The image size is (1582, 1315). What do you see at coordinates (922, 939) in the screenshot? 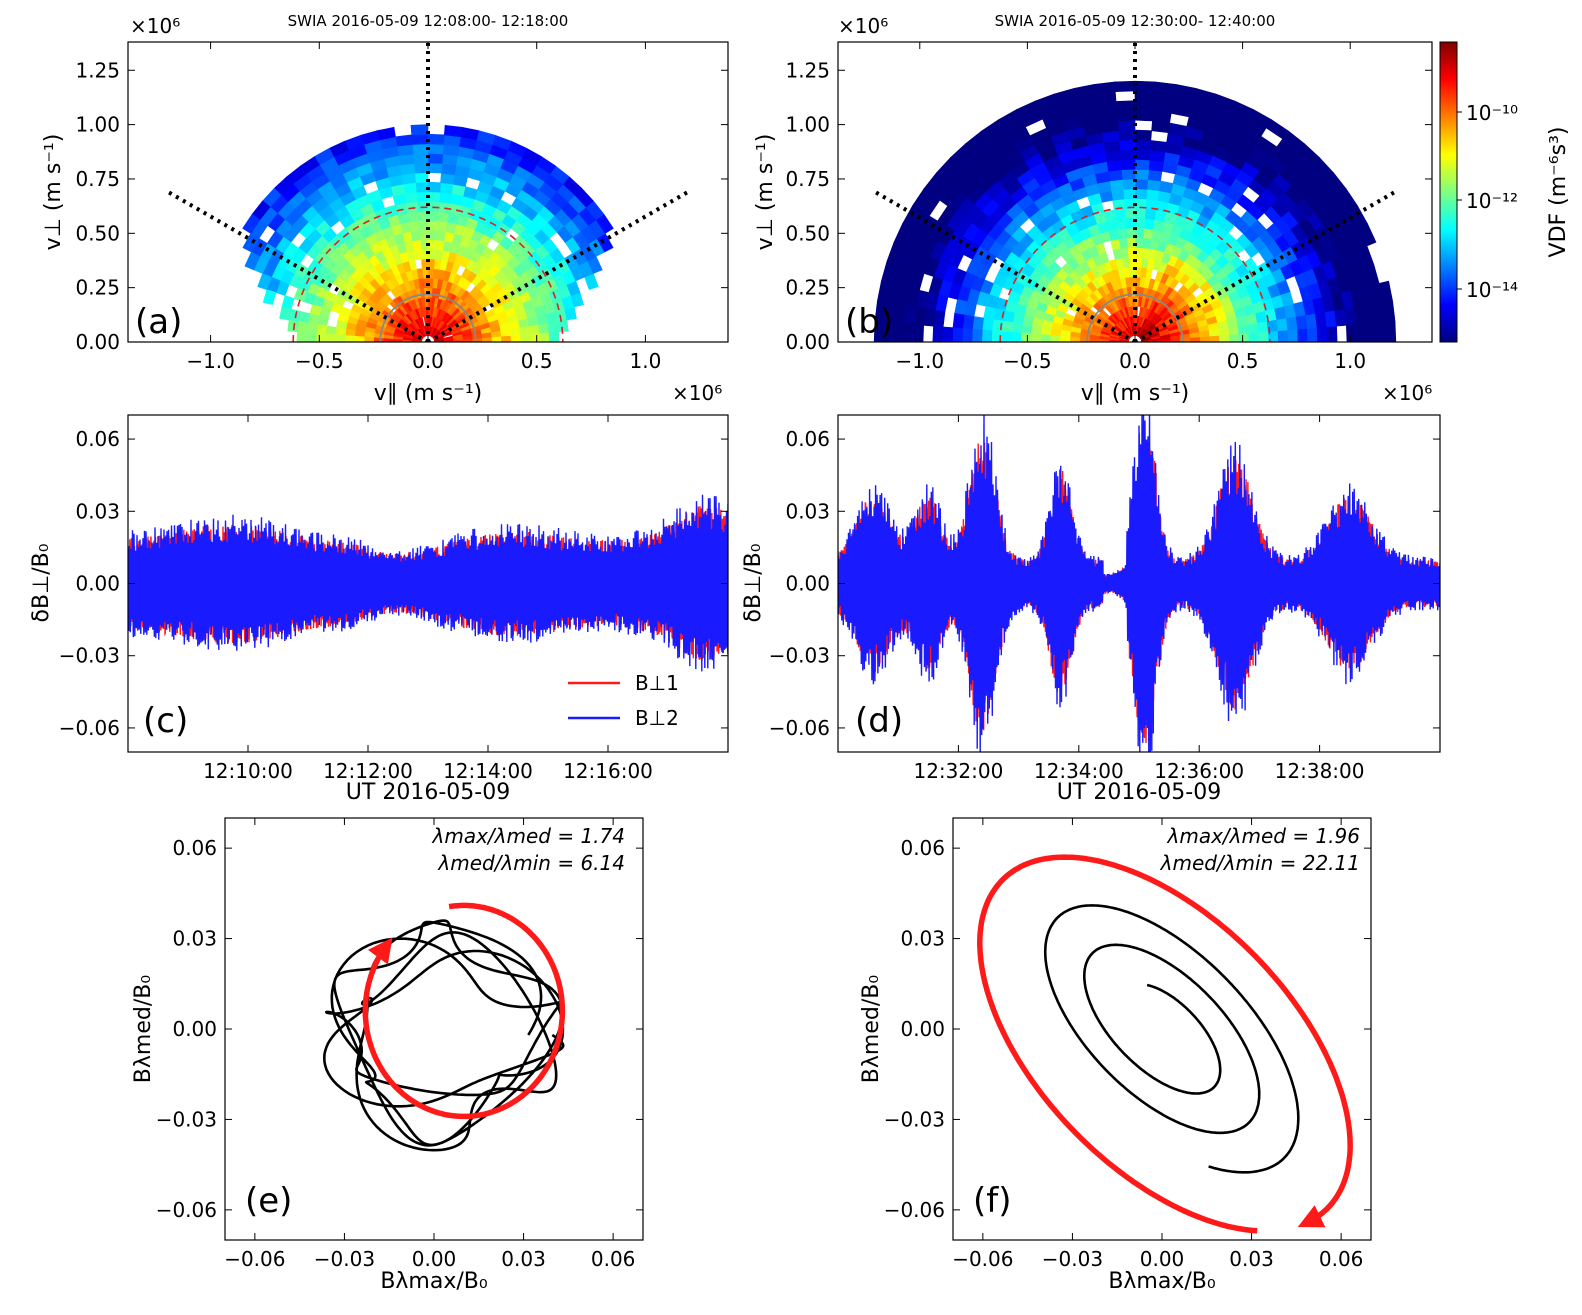
I see `panel-f-ytick-label: 0.03` at bounding box center [922, 939].